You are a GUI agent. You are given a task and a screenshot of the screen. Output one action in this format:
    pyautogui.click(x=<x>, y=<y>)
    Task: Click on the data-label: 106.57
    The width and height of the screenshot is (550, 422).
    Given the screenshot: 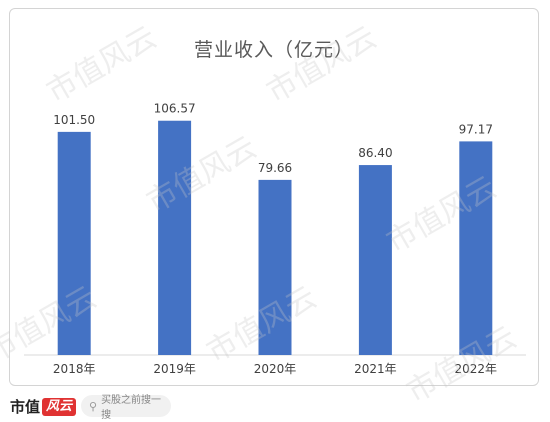 What is the action you would take?
    pyautogui.click(x=175, y=109)
    